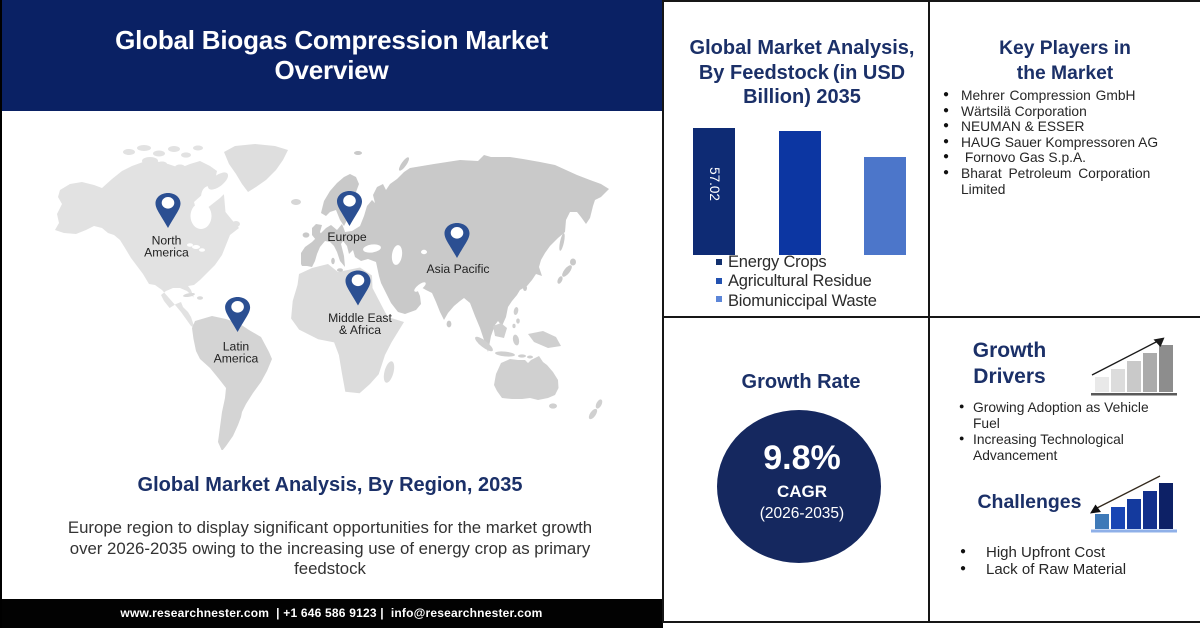  I want to click on svg-text: North, so click(167, 241).